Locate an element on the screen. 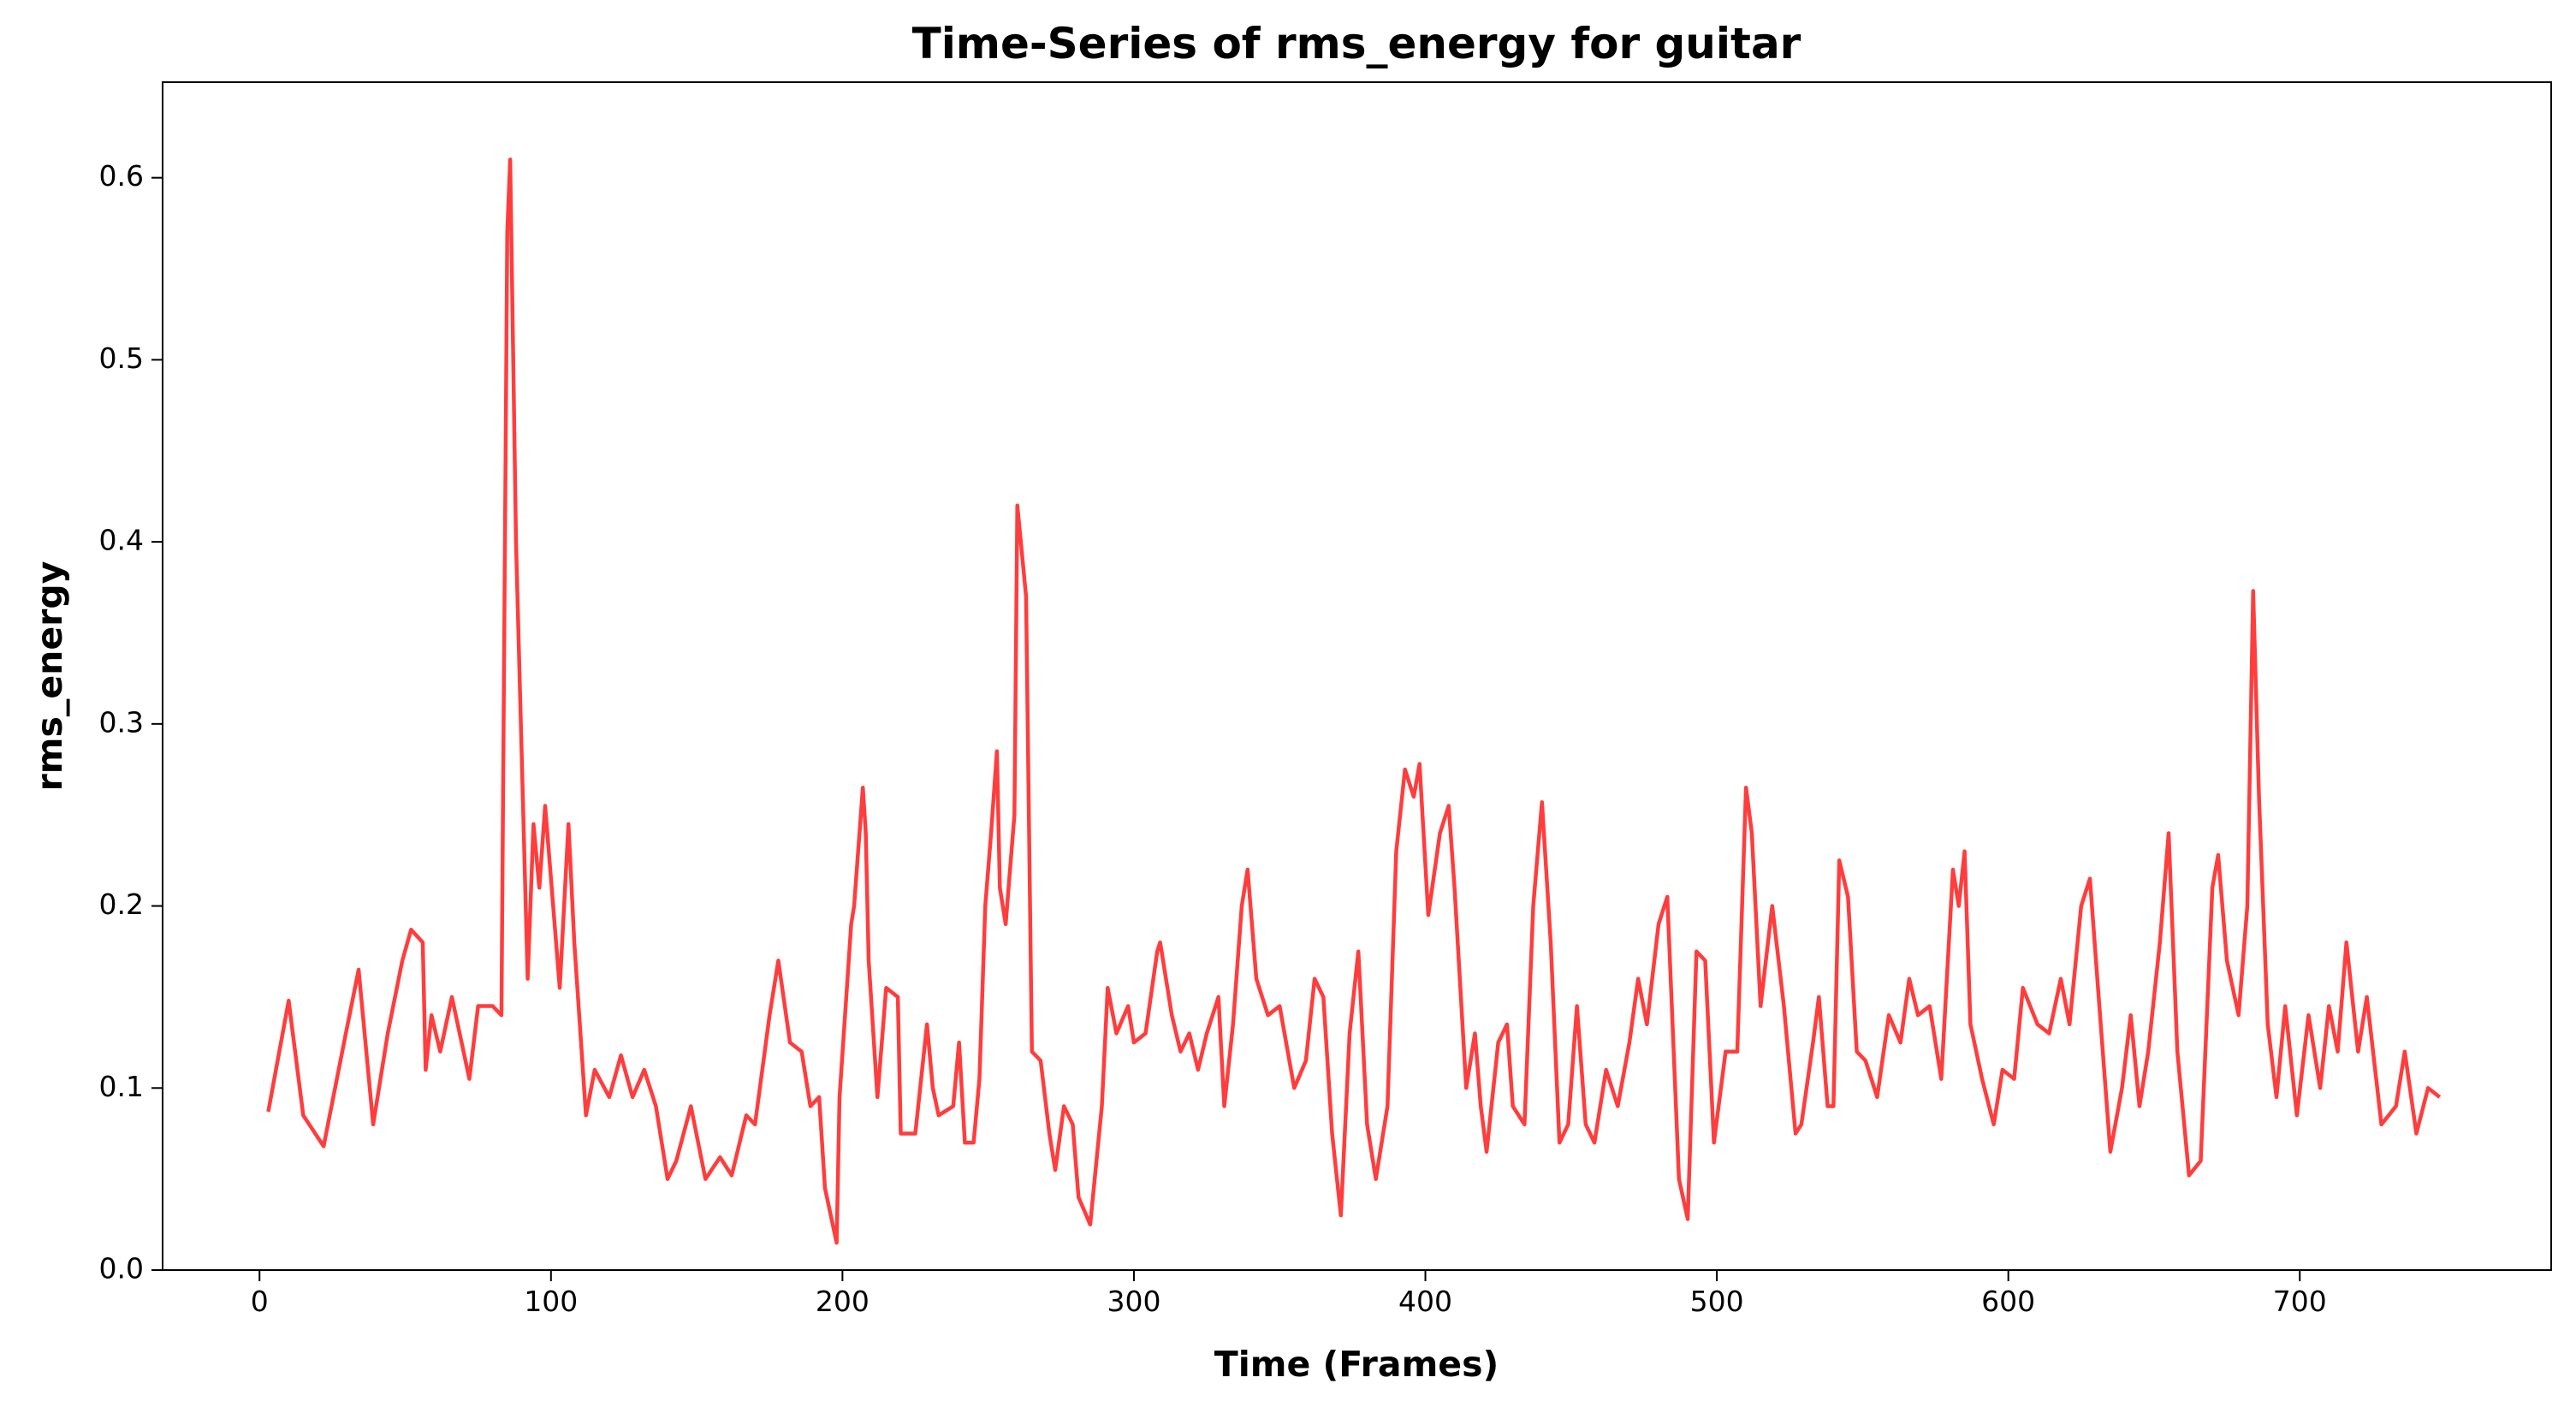  y-tick-label: 0.5 is located at coordinates (121, 358).